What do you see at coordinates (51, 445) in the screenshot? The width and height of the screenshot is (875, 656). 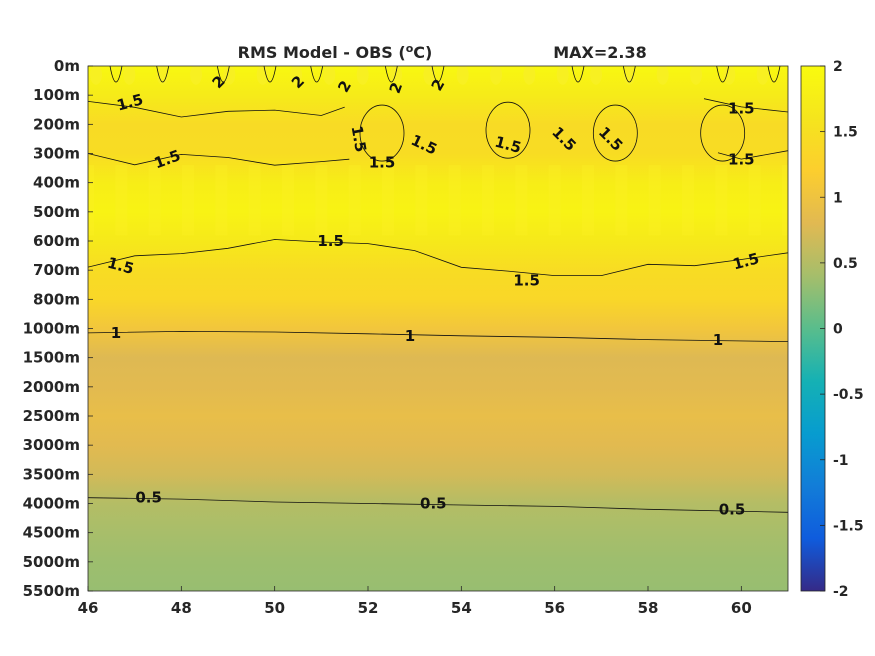 I see `y-tick-label: 3000m` at bounding box center [51, 445].